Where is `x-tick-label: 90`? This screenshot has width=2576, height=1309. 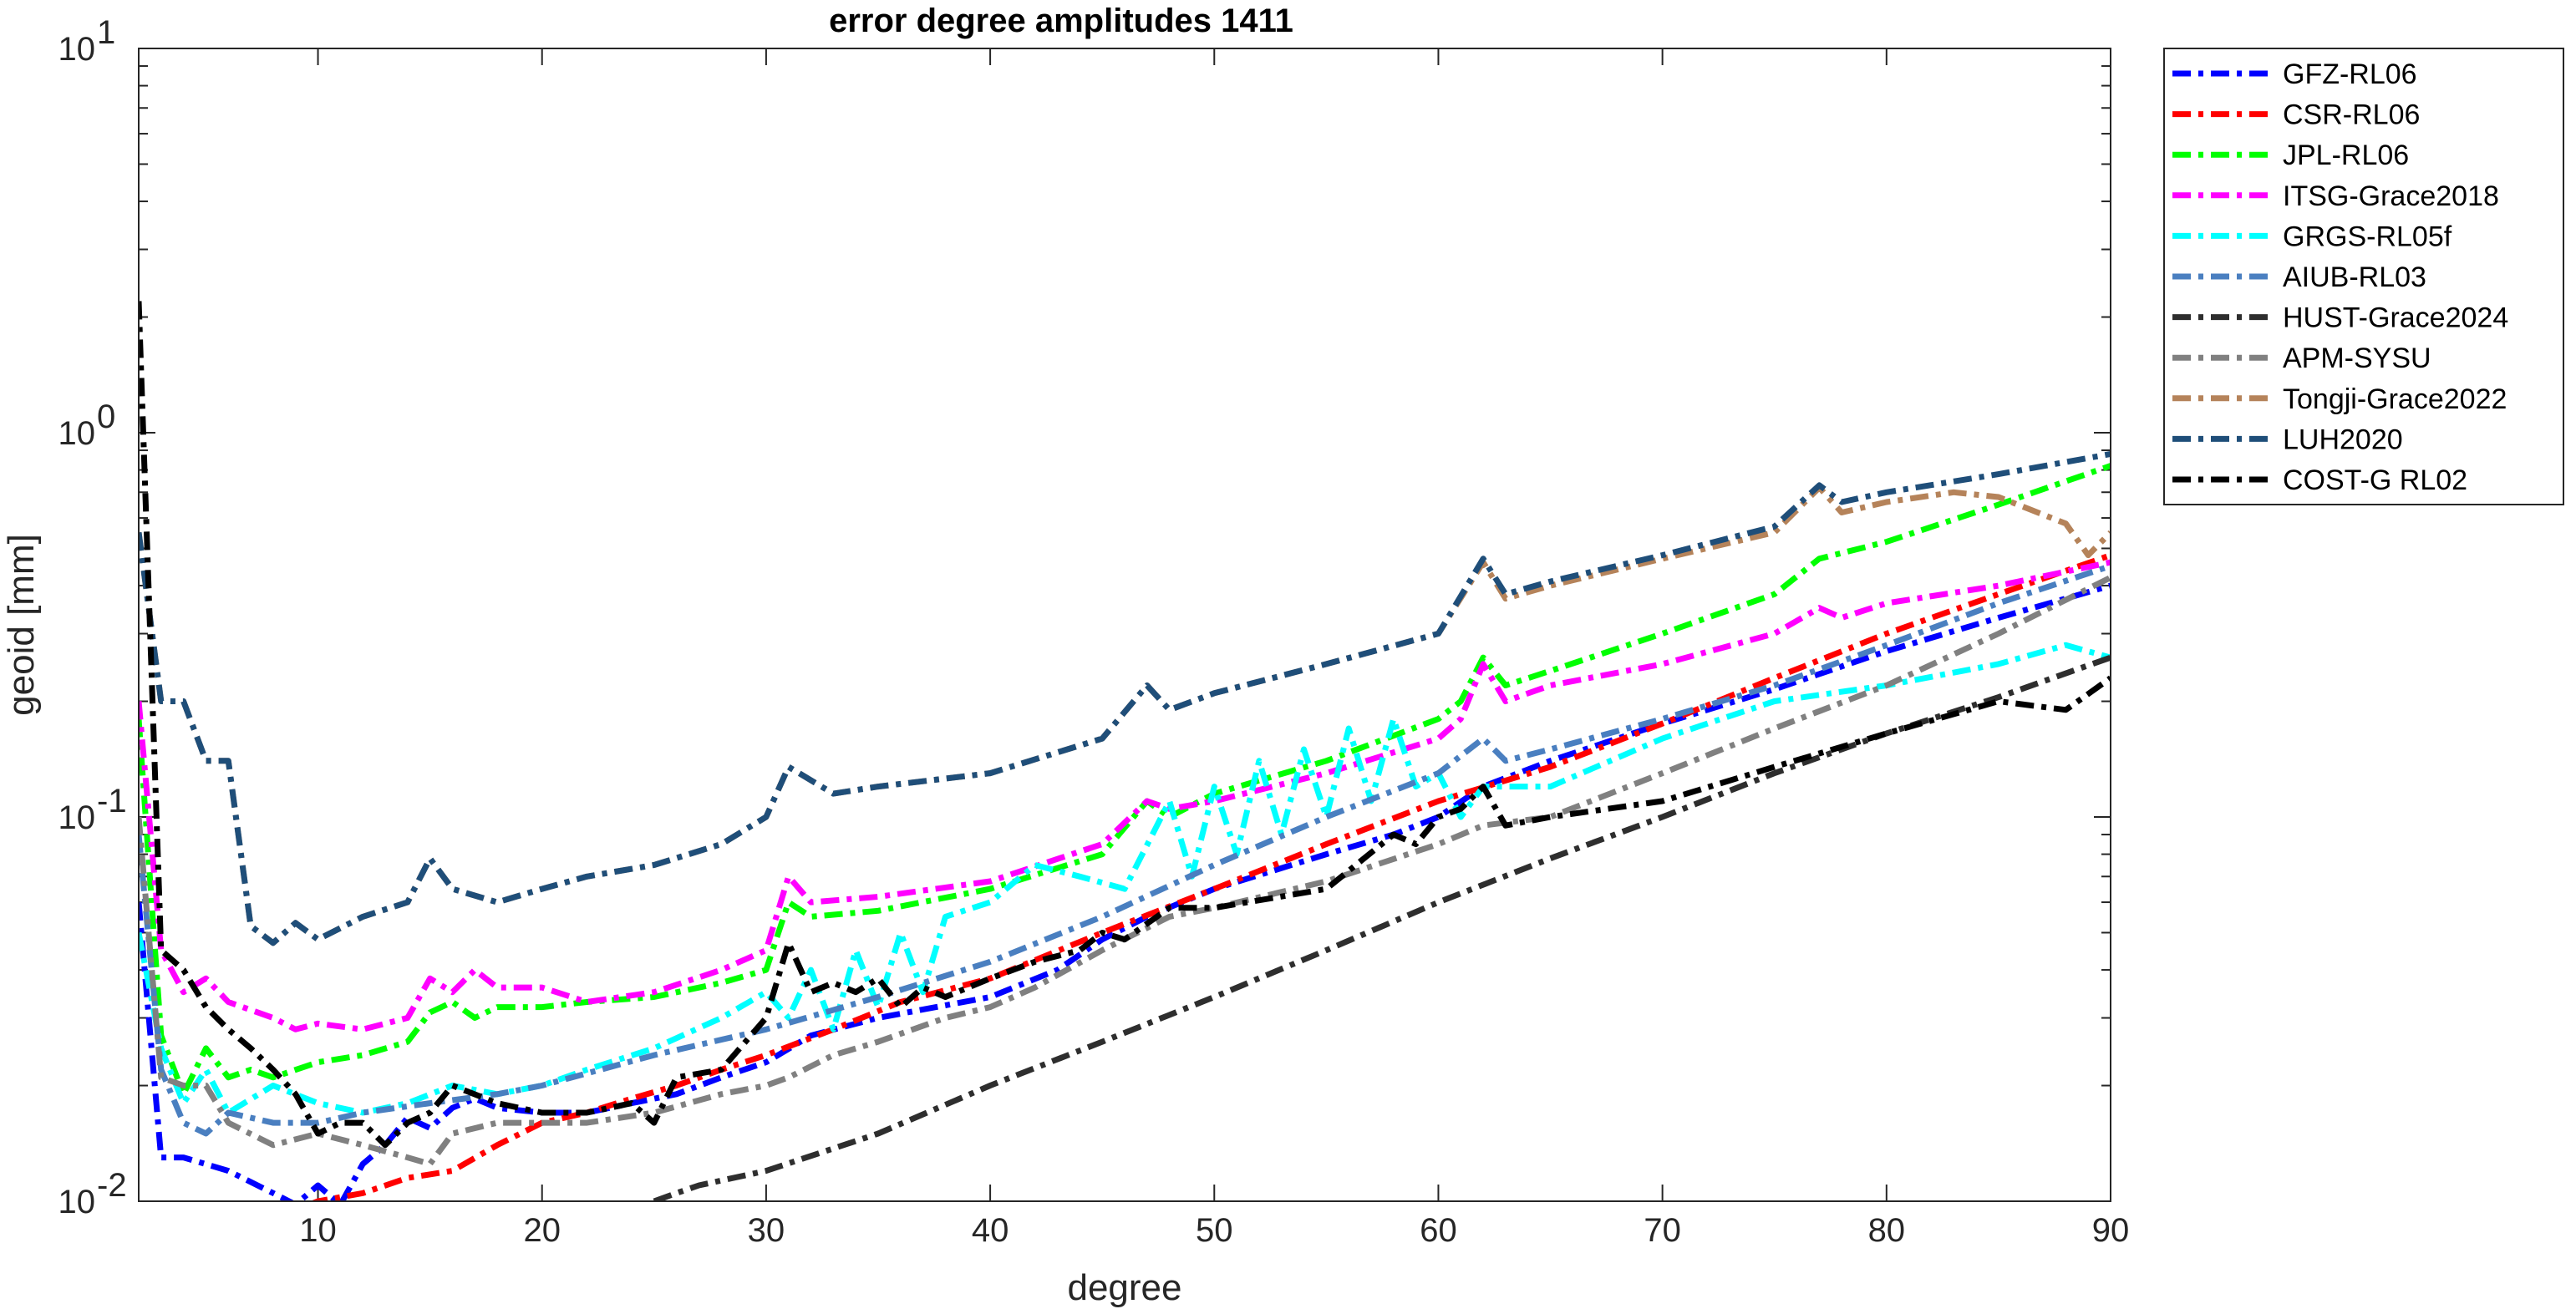 x-tick-label: 90 is located at coordinates (2111, 1230).